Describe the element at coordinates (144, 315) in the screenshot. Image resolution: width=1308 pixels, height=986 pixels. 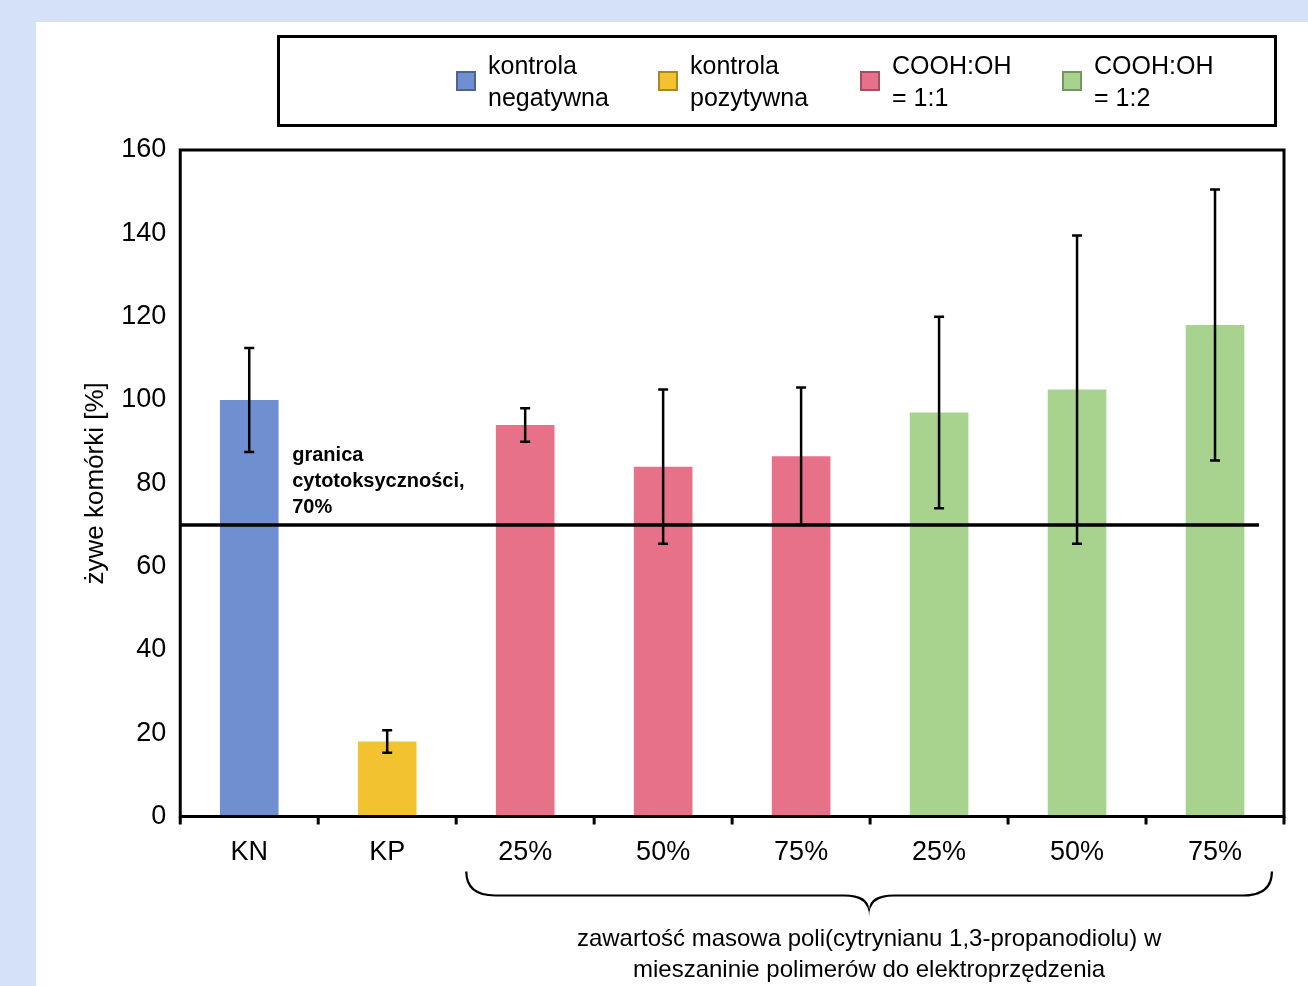
I see `y-tick-label: 120` at that location.